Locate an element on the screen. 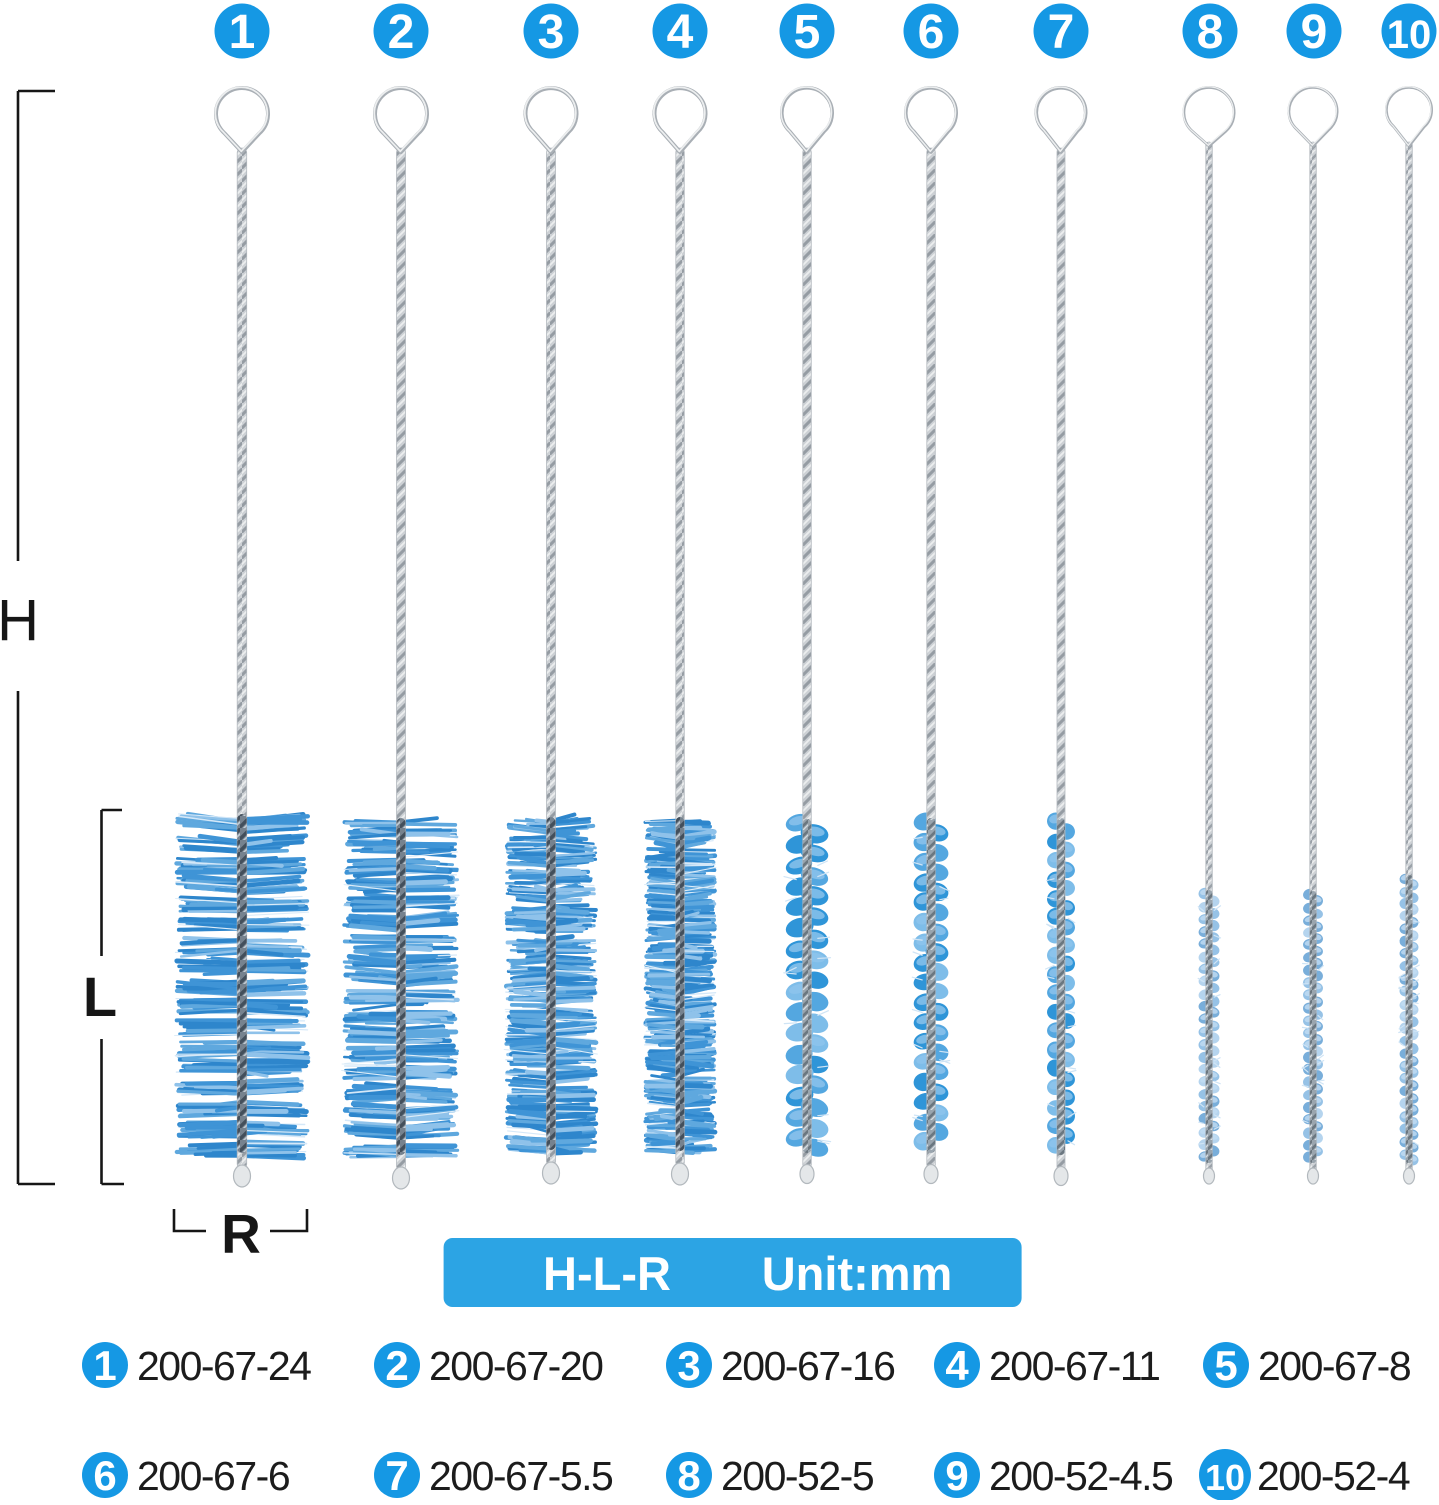 Image resolution: width=1439 pixels, height=1505 pixels. svg-text: 200-67-20 is located at coordinates (516, 1366).